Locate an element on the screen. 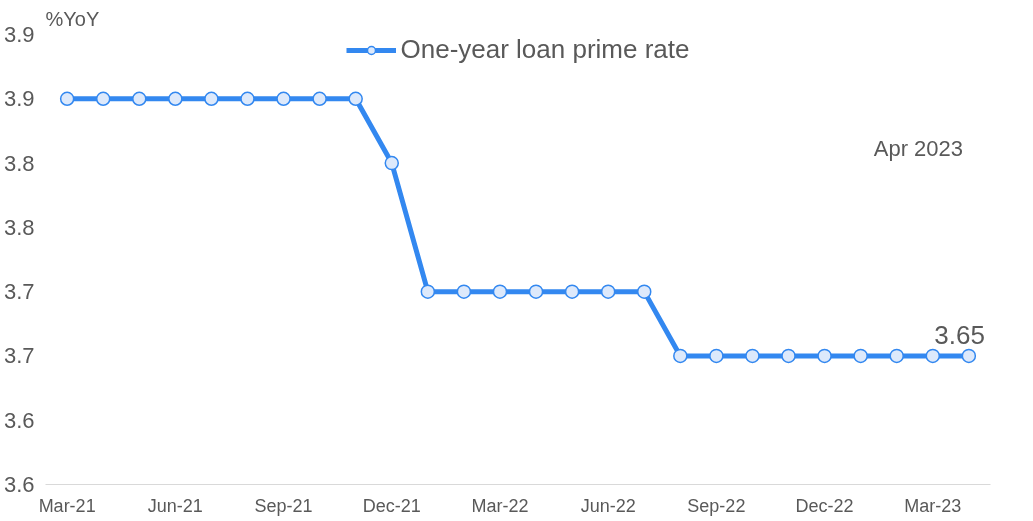 Image resolution: width=1033 pixels, height=521 pixels. x-tick-label: Mar-21 is located at coordinates (67, 505).